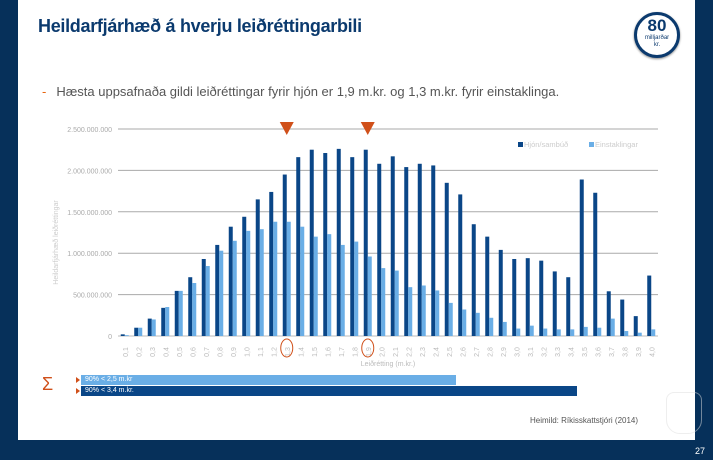 The width and height of the screenshot is (713, 460). I want to click on x-tick-label: 1,2, so click(274, 352).